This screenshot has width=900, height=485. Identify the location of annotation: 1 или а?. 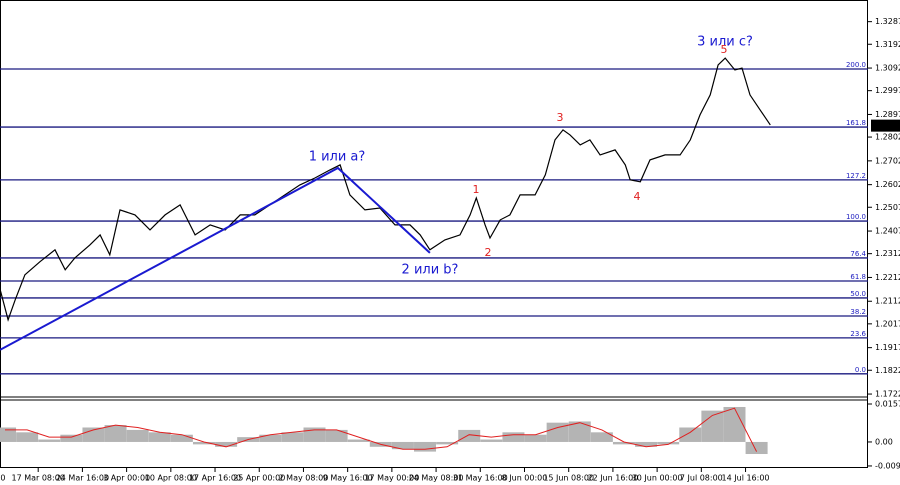
(337, 157).